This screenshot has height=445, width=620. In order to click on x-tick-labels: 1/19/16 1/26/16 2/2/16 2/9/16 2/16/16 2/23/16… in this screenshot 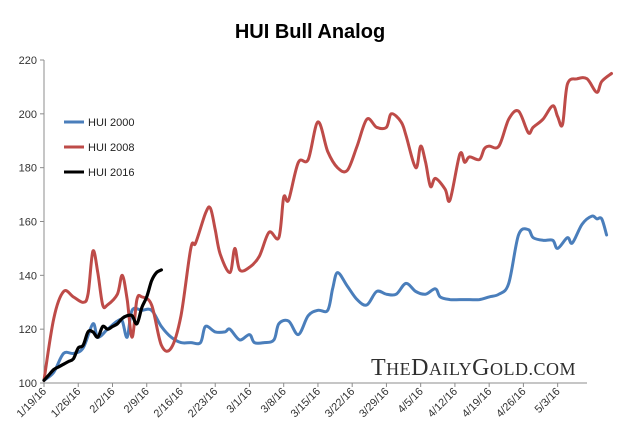, I will do `click(289, 401)`.